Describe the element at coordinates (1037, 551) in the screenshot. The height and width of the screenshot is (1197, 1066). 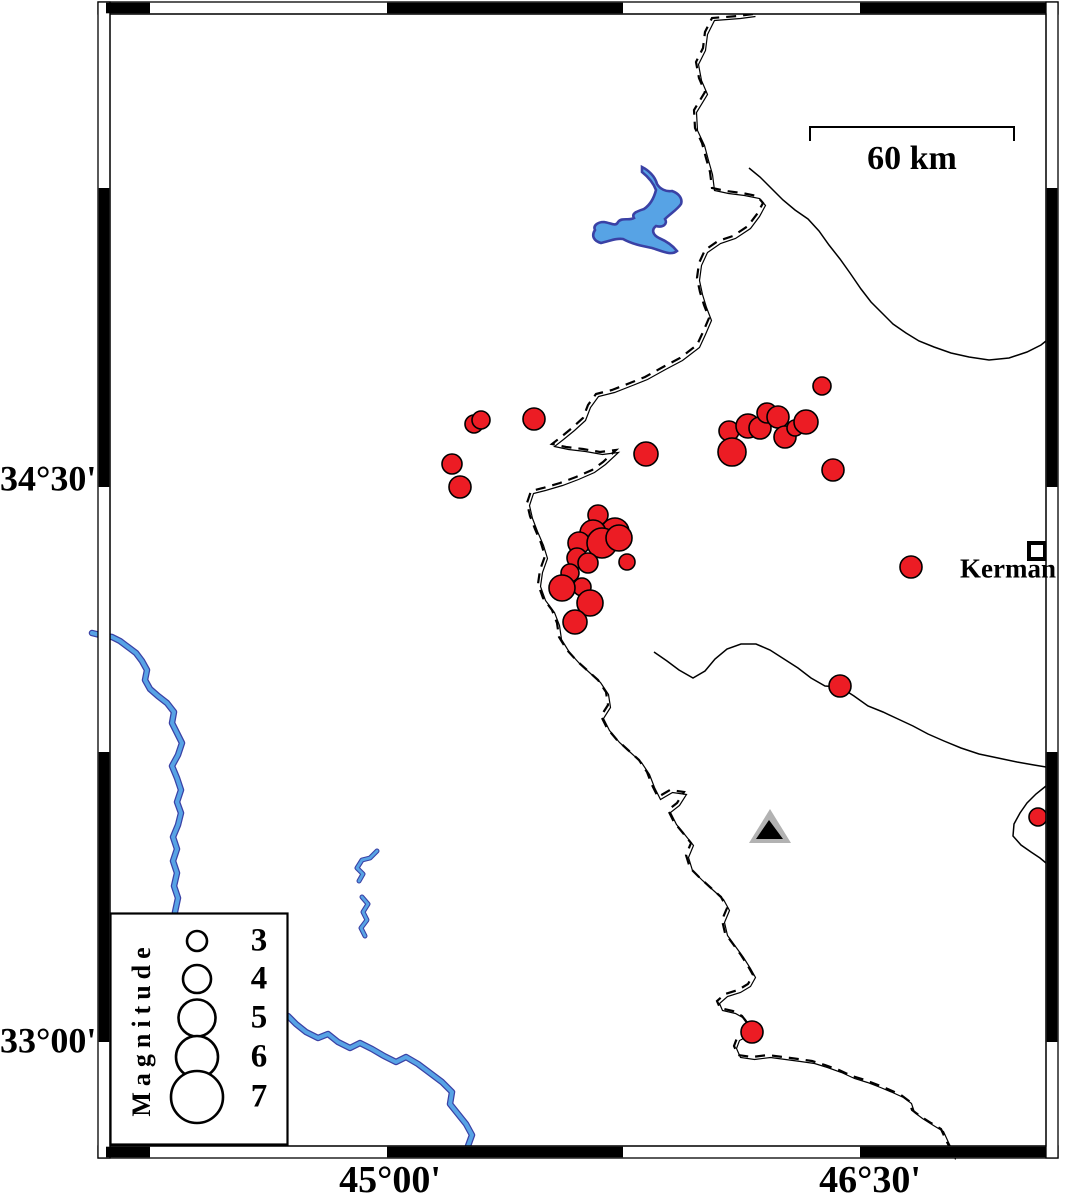
I see `city-square-icon` at that location.